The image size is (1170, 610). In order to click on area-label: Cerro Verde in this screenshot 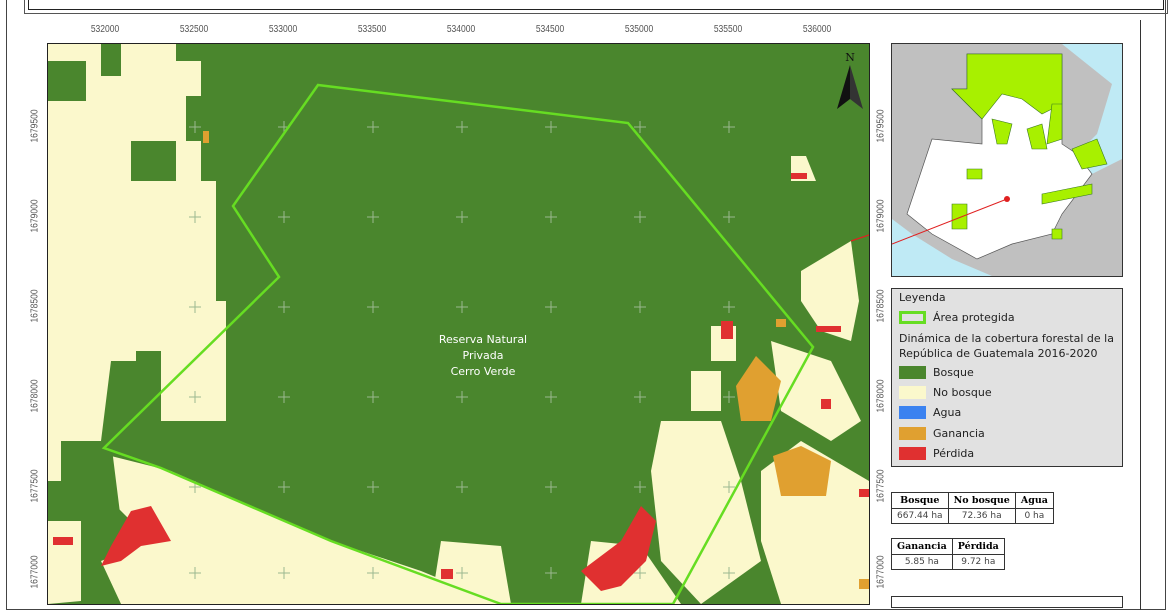, I will do `click(483, 371)`.